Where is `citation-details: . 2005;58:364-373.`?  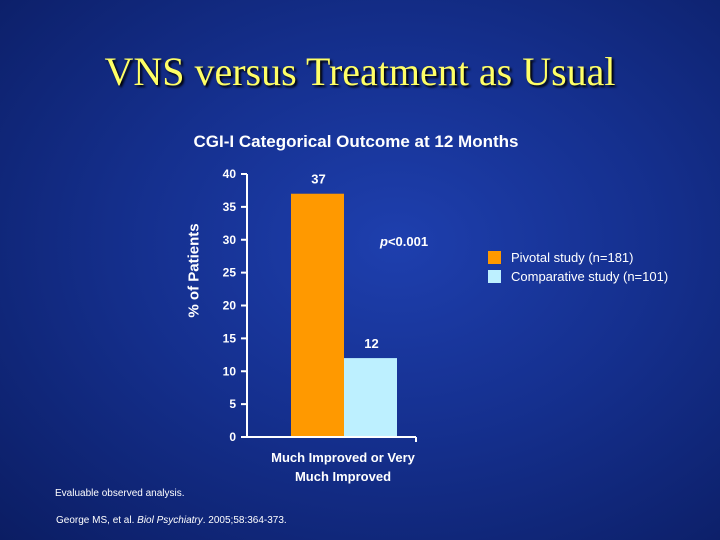
citation-details: . 2005;58:364-373. is located at coordinates (244, 520).